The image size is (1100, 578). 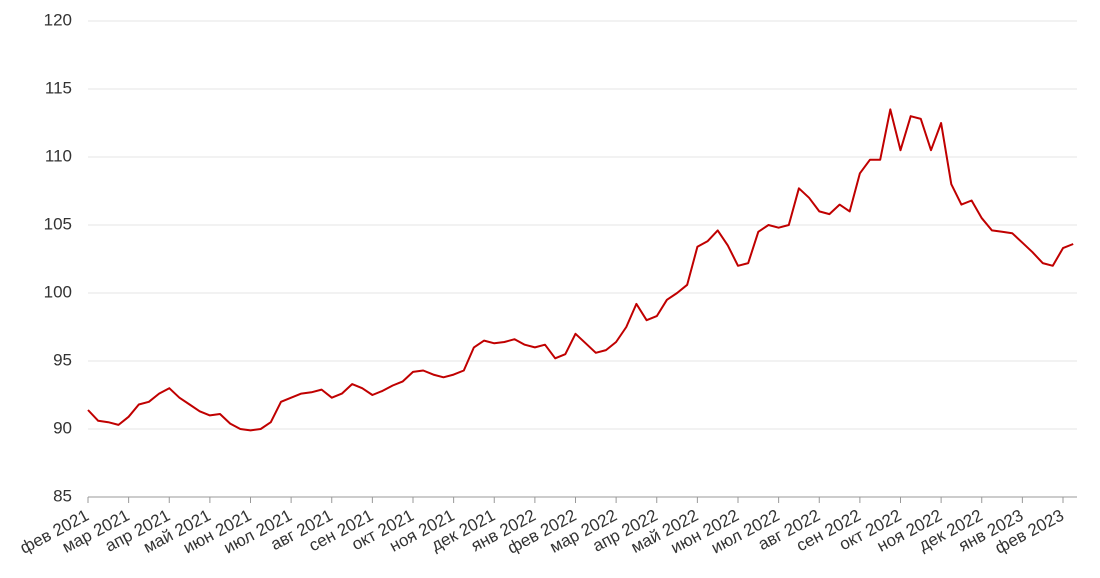 I want to click on y-tick-label: 115, so click(x=58, y=87).